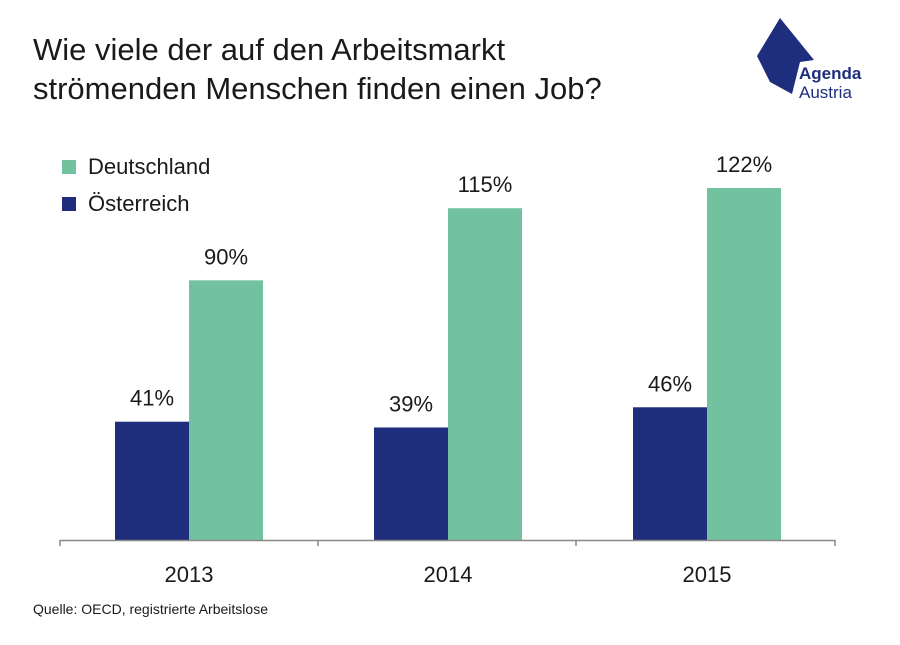 This screenshot has width=900, height=645. What do you see at coordinates (411, 403) in the screenshot?
I see `data-label-oesterreich-2014: 39%` at bounding box center [411, 403].